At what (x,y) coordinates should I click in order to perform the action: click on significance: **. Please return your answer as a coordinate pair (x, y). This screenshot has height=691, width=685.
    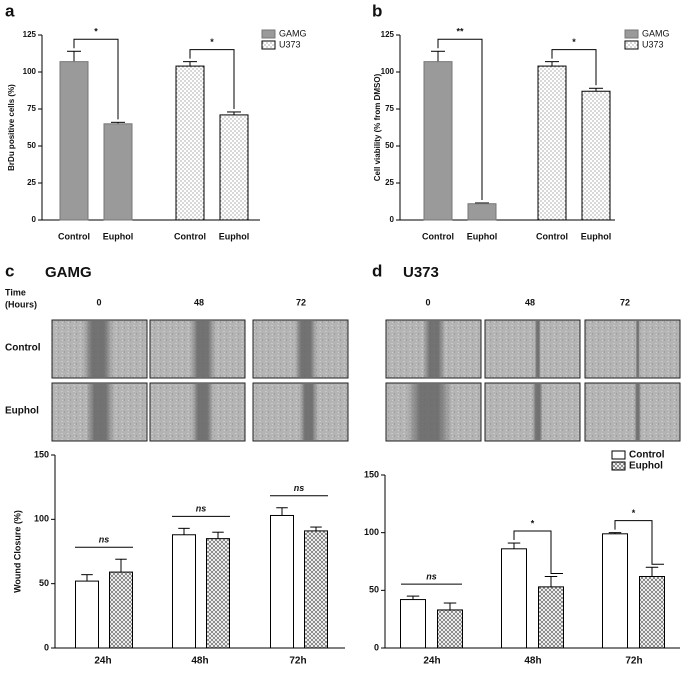
    Looking at the image, I should click on (460, 32).